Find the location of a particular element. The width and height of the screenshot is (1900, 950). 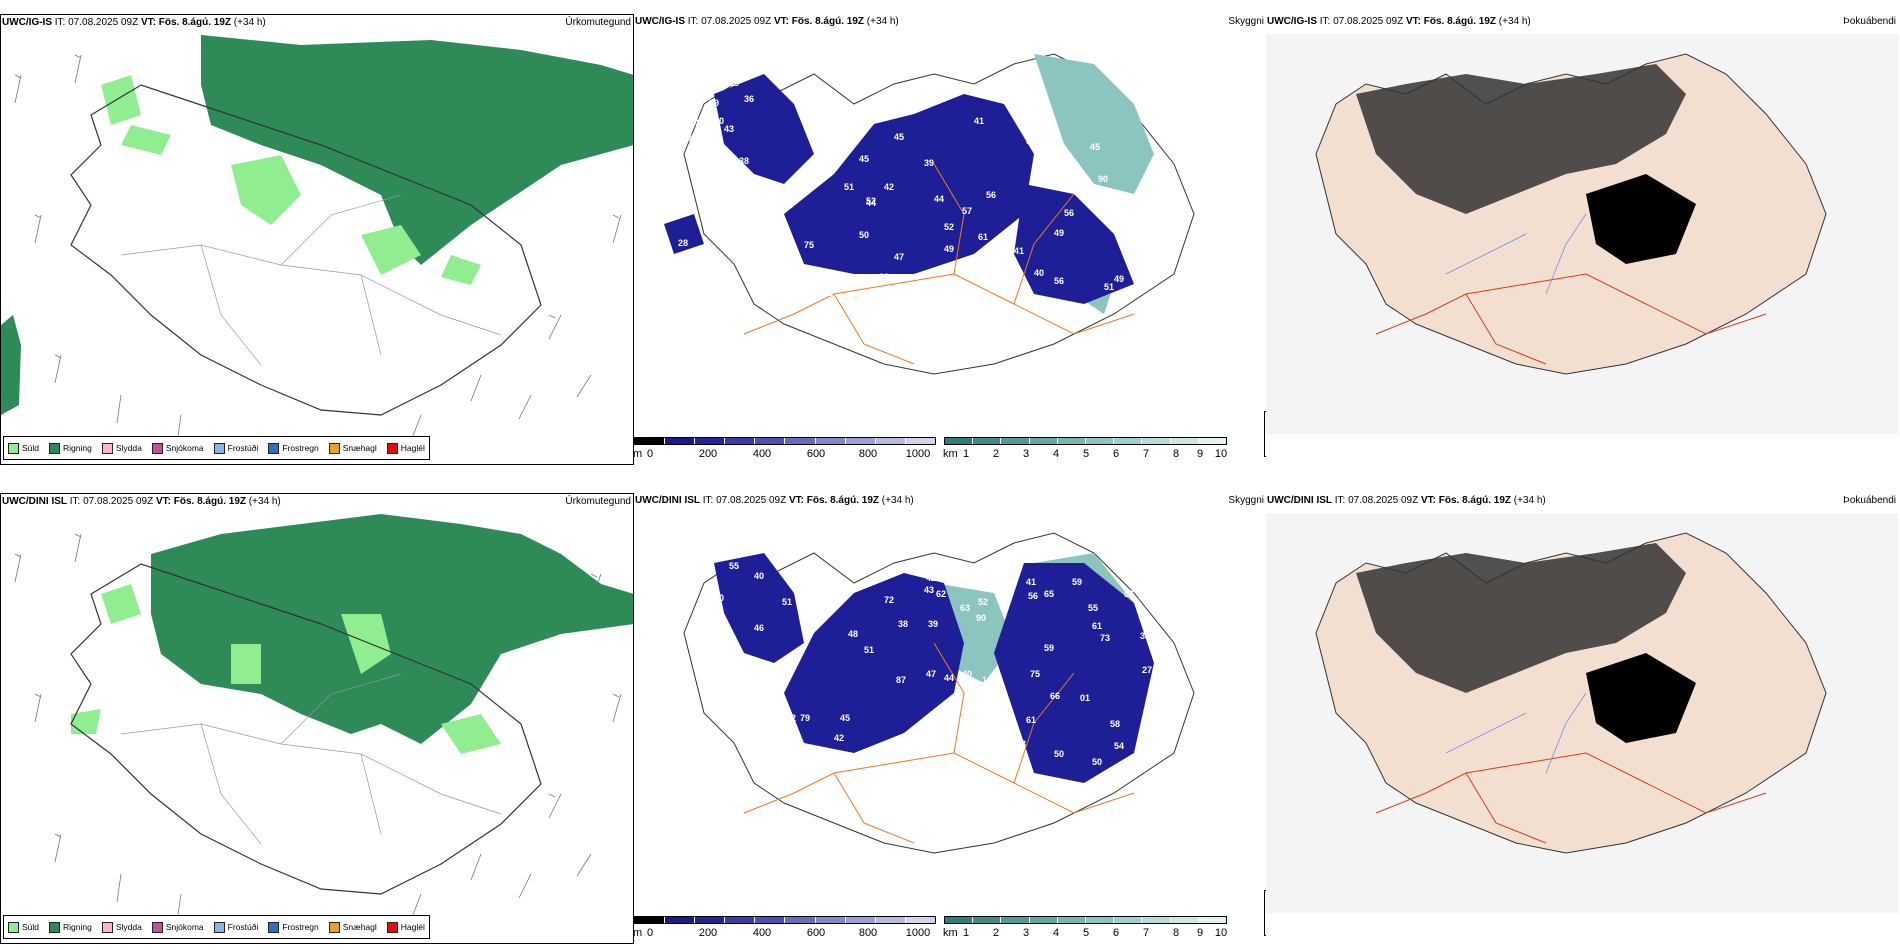

cloudbase-label: 48 is located at coordinates (853, 634).